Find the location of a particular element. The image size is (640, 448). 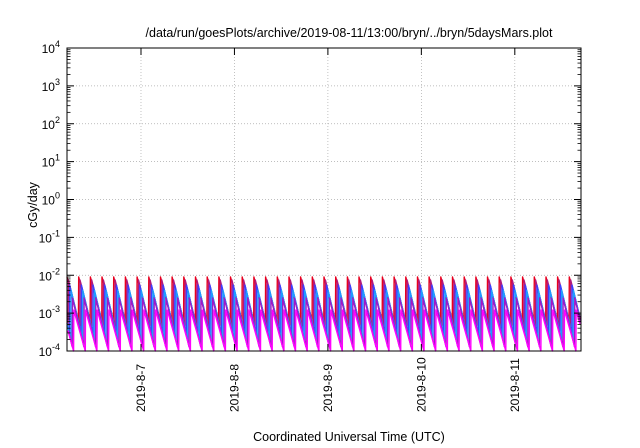

y-tick-label: 10³ is located at coordinates (51, 85).